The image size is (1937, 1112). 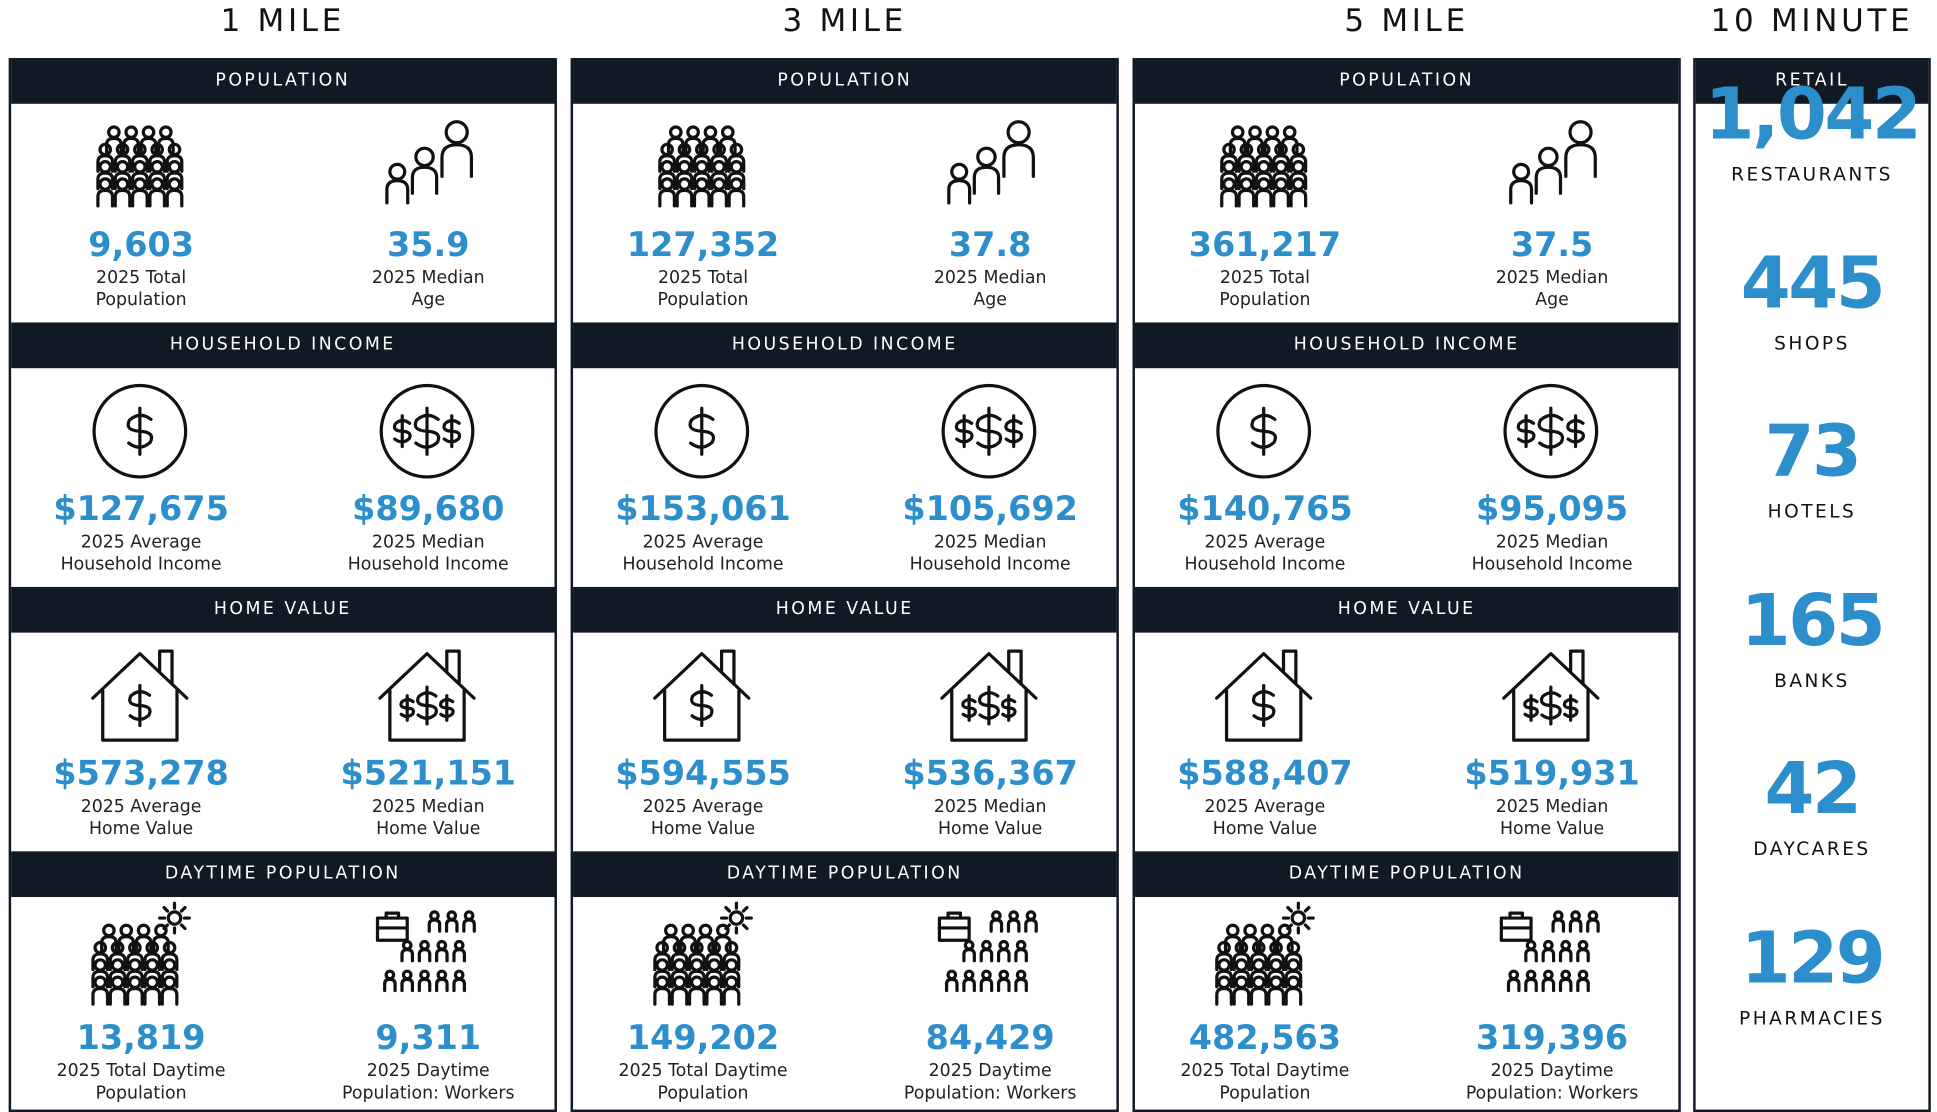 I want to click on stat-value: 482,563, so click(x=1265, y=1038).